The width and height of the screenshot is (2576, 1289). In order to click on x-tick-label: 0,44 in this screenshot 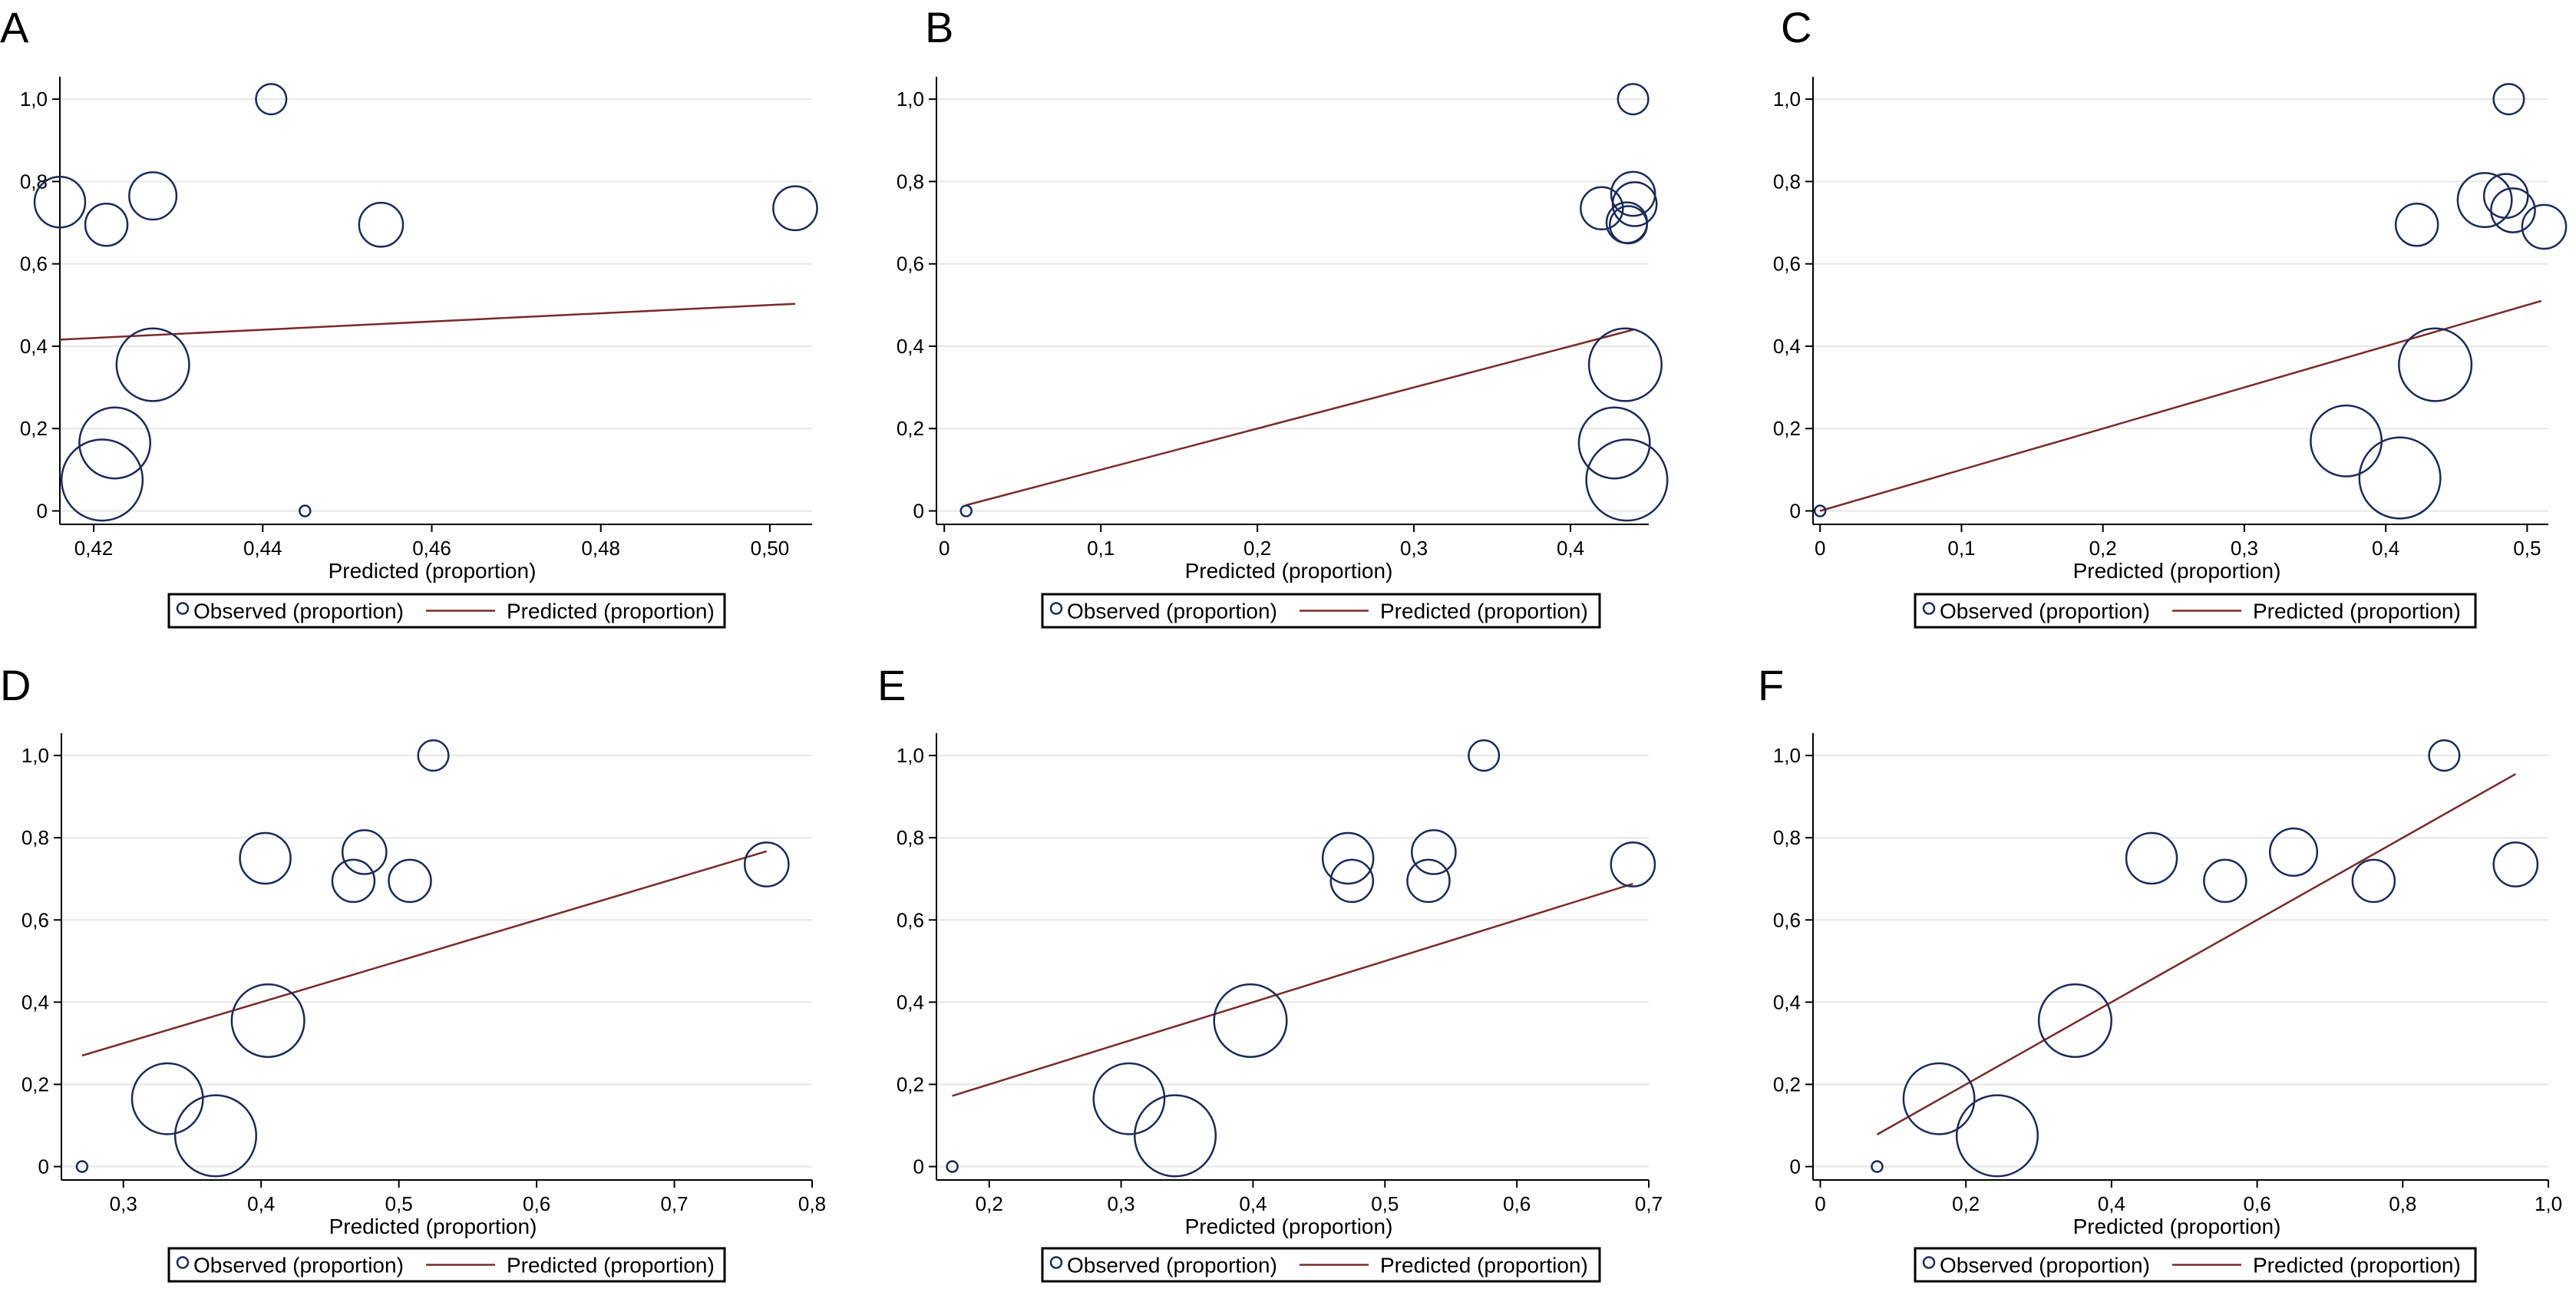, I will do `click(262, 548)`.